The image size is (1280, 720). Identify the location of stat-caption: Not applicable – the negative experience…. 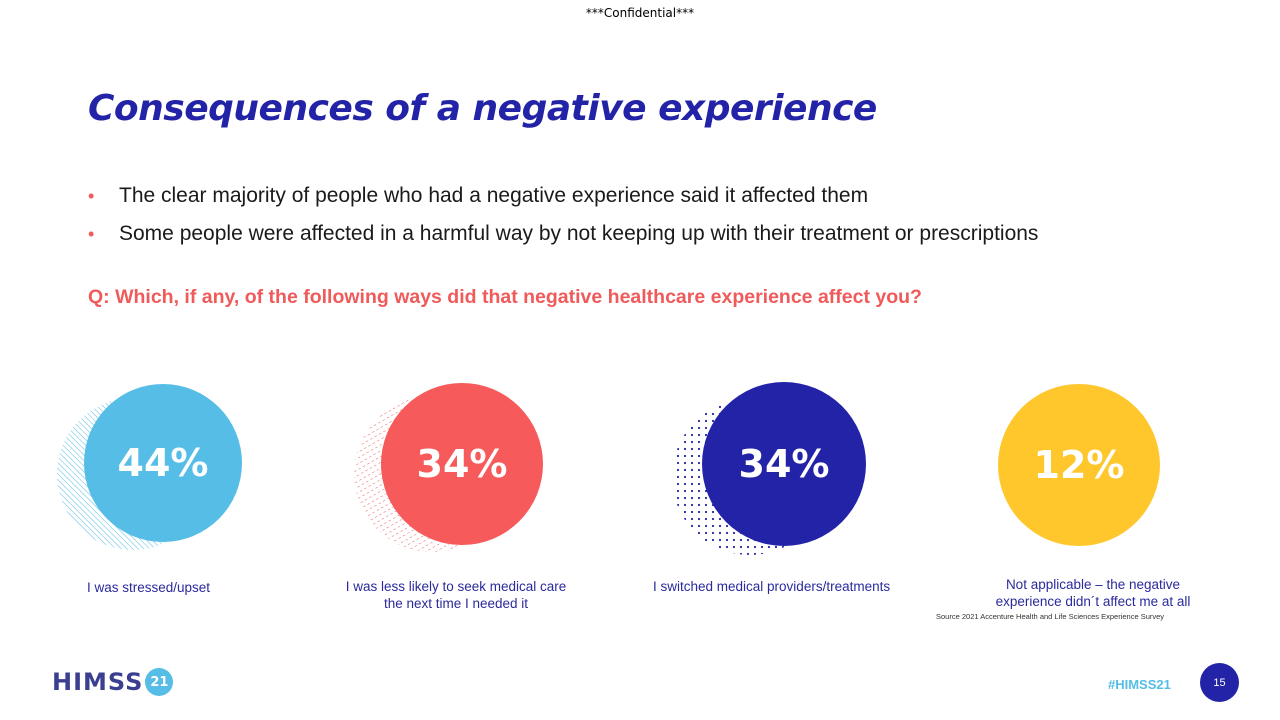
(1093, 593).